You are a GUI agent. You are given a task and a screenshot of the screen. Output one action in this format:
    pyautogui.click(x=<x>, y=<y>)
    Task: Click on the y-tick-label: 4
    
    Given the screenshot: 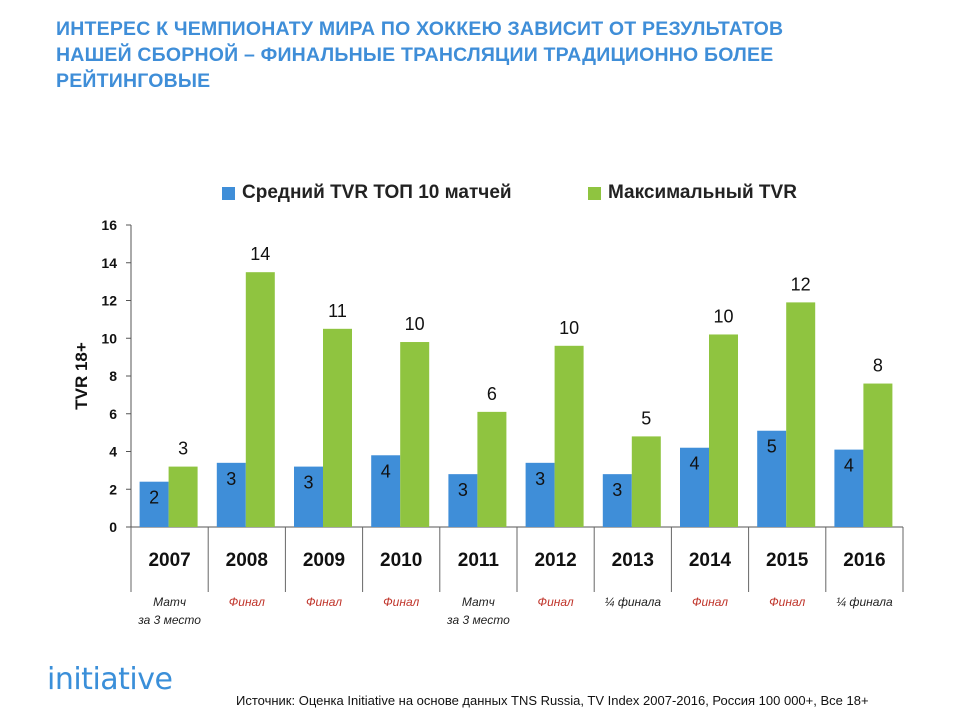 What is the action you would take?
    pyautogui.click(x=113, y=452)
    